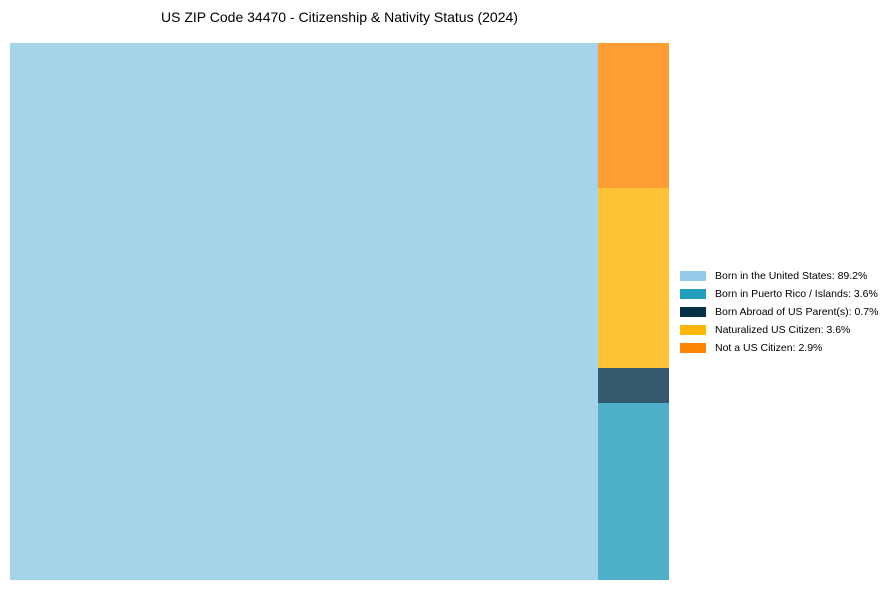 The width and height of the screenshot is (889, 590). I want to click on tile-born-abroad-us-parents, so click(633, 385).